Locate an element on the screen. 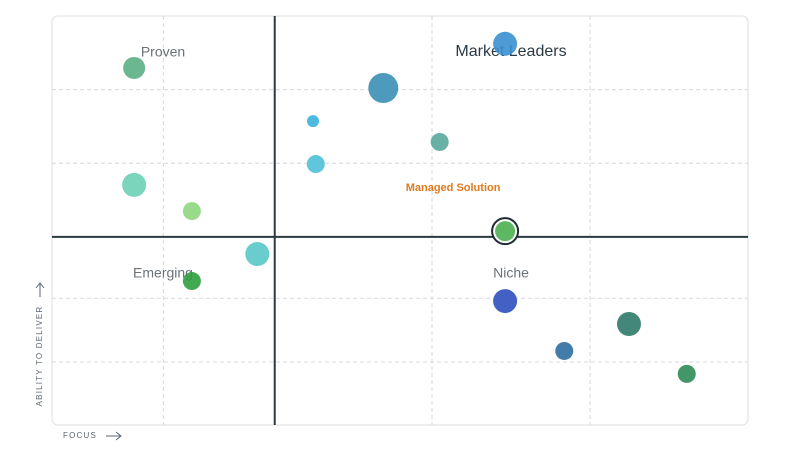 The image size is (800, 450). x-arrow is located at coordinates (114, 436).